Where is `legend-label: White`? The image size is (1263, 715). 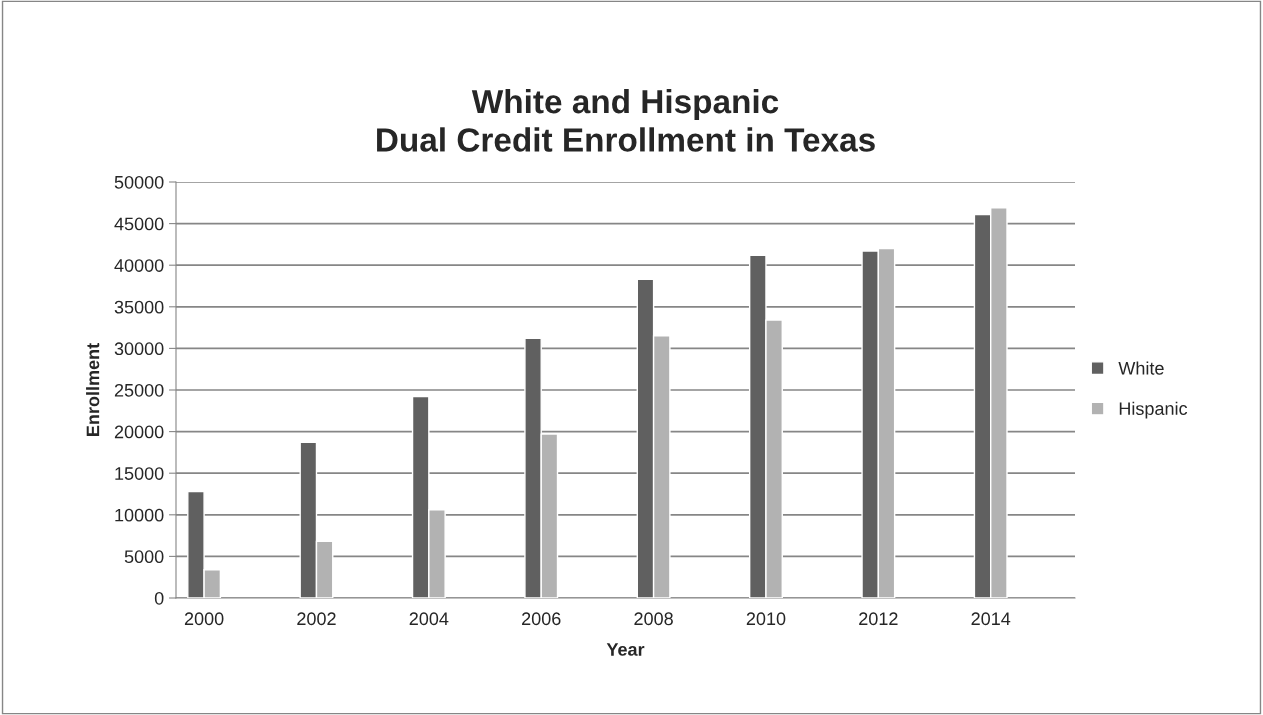 legend-label: White is located at coordinates (1141, 368).